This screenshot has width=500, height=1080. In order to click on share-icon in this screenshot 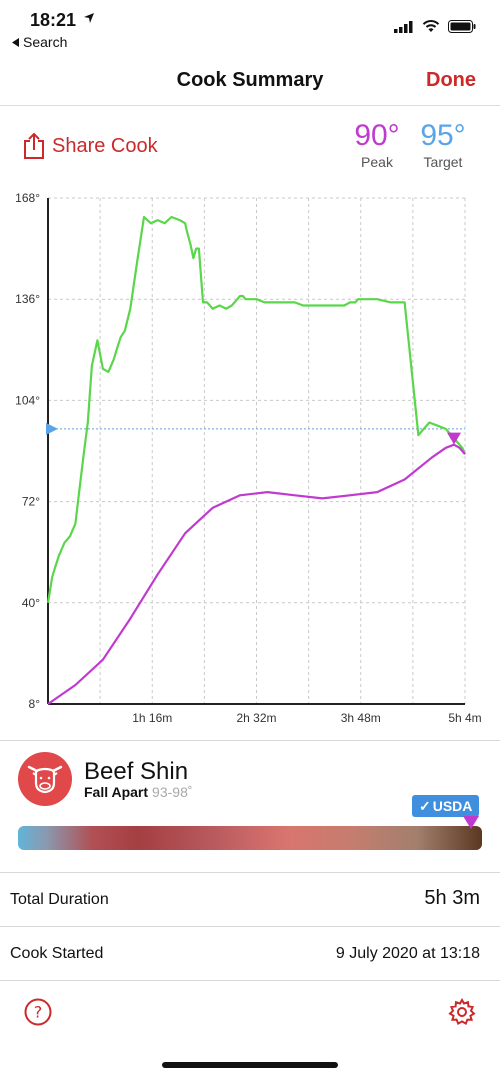, I will do `click(34, 145)`.